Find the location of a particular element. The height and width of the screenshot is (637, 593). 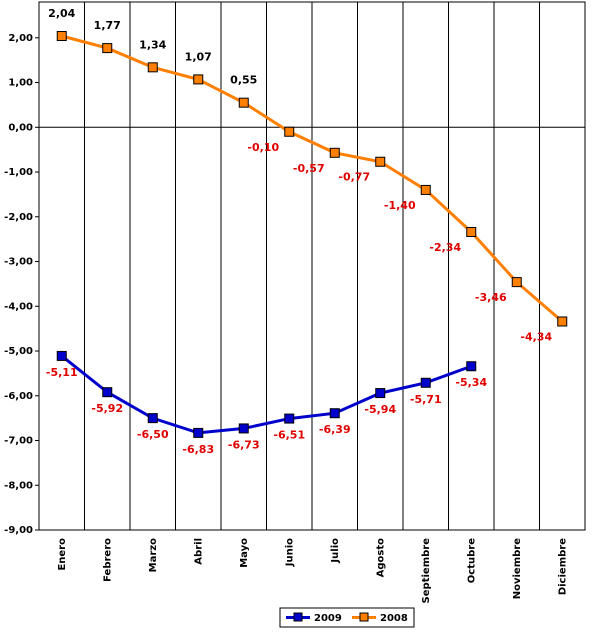

y-tick-label: 0,00 is located at coordinates (20, 127).